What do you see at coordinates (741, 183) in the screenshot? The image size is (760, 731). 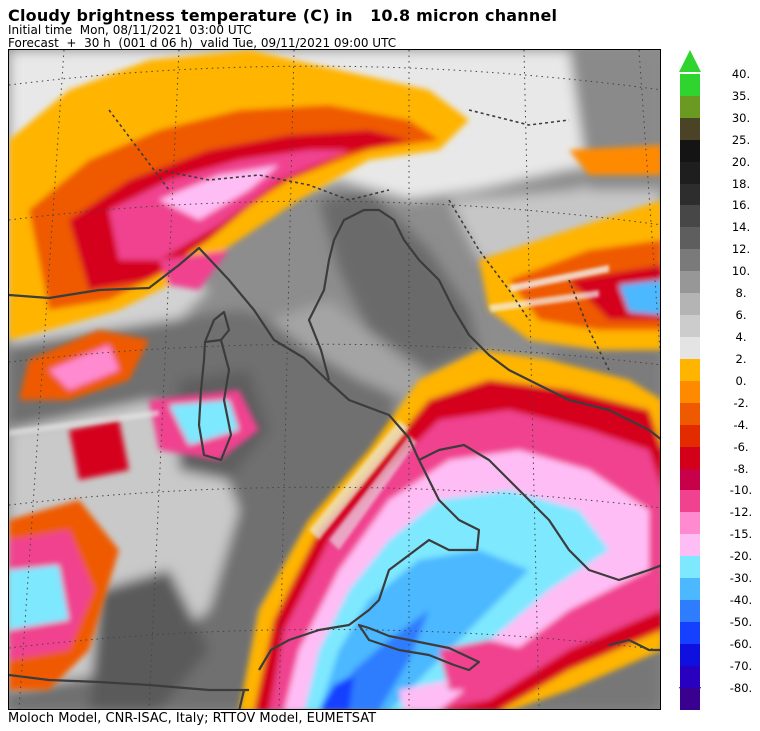 I see `legend-label: 18.` at bounding box center [741, 183].